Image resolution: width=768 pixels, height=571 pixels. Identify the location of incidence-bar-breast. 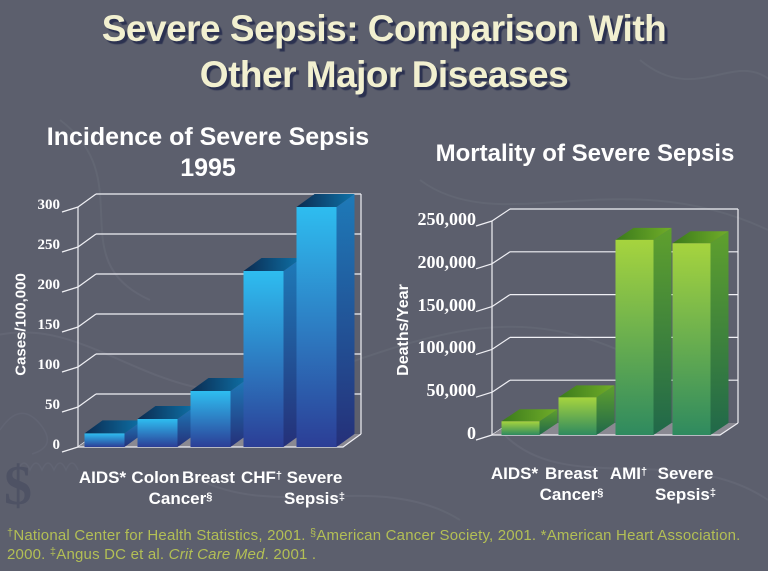
(219, 412).